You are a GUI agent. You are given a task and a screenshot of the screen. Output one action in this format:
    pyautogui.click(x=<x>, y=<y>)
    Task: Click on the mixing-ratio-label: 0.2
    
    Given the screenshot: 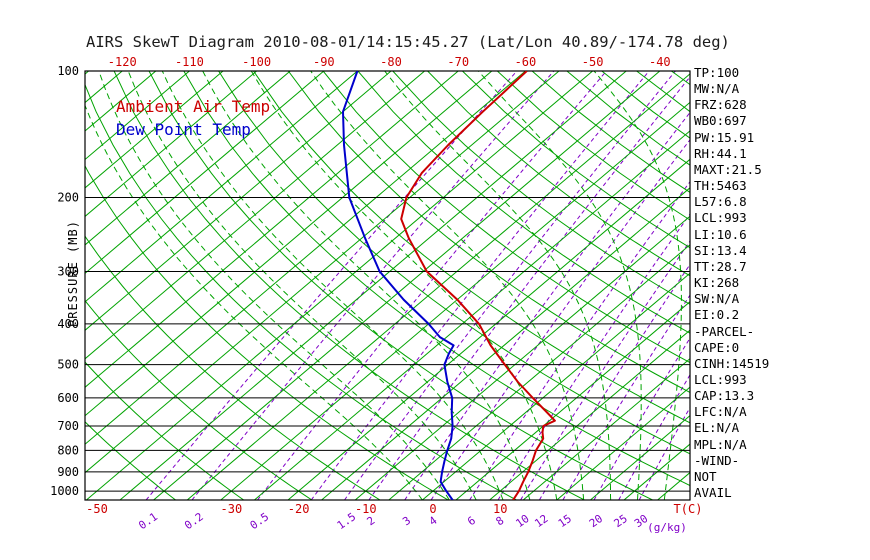 What is the action you would take?
    pyautogui.click(x=194, y=521)
    